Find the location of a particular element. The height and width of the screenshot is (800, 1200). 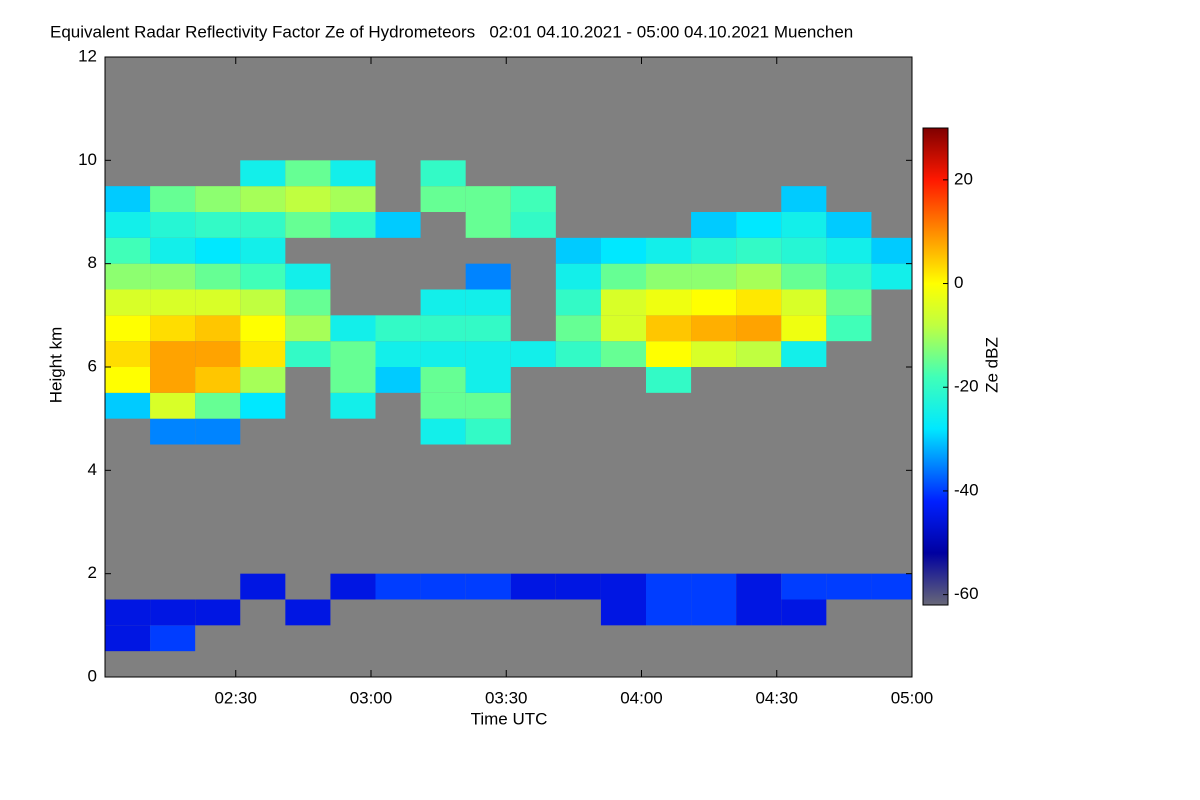

y-tick-label: 4 is located at coordinates (92, 469).